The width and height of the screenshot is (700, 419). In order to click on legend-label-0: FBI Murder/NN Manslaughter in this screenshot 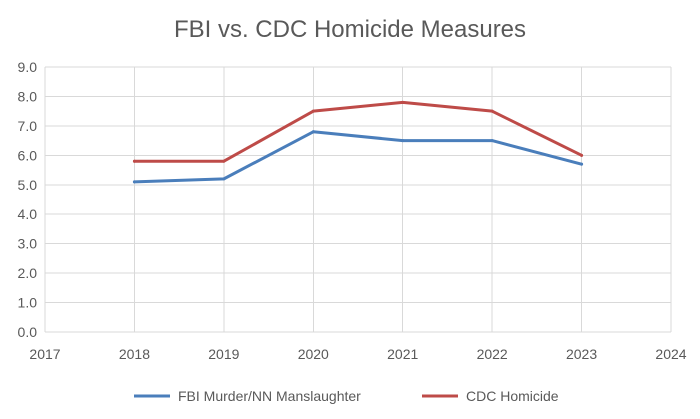, I will do `click(269, 396)`.